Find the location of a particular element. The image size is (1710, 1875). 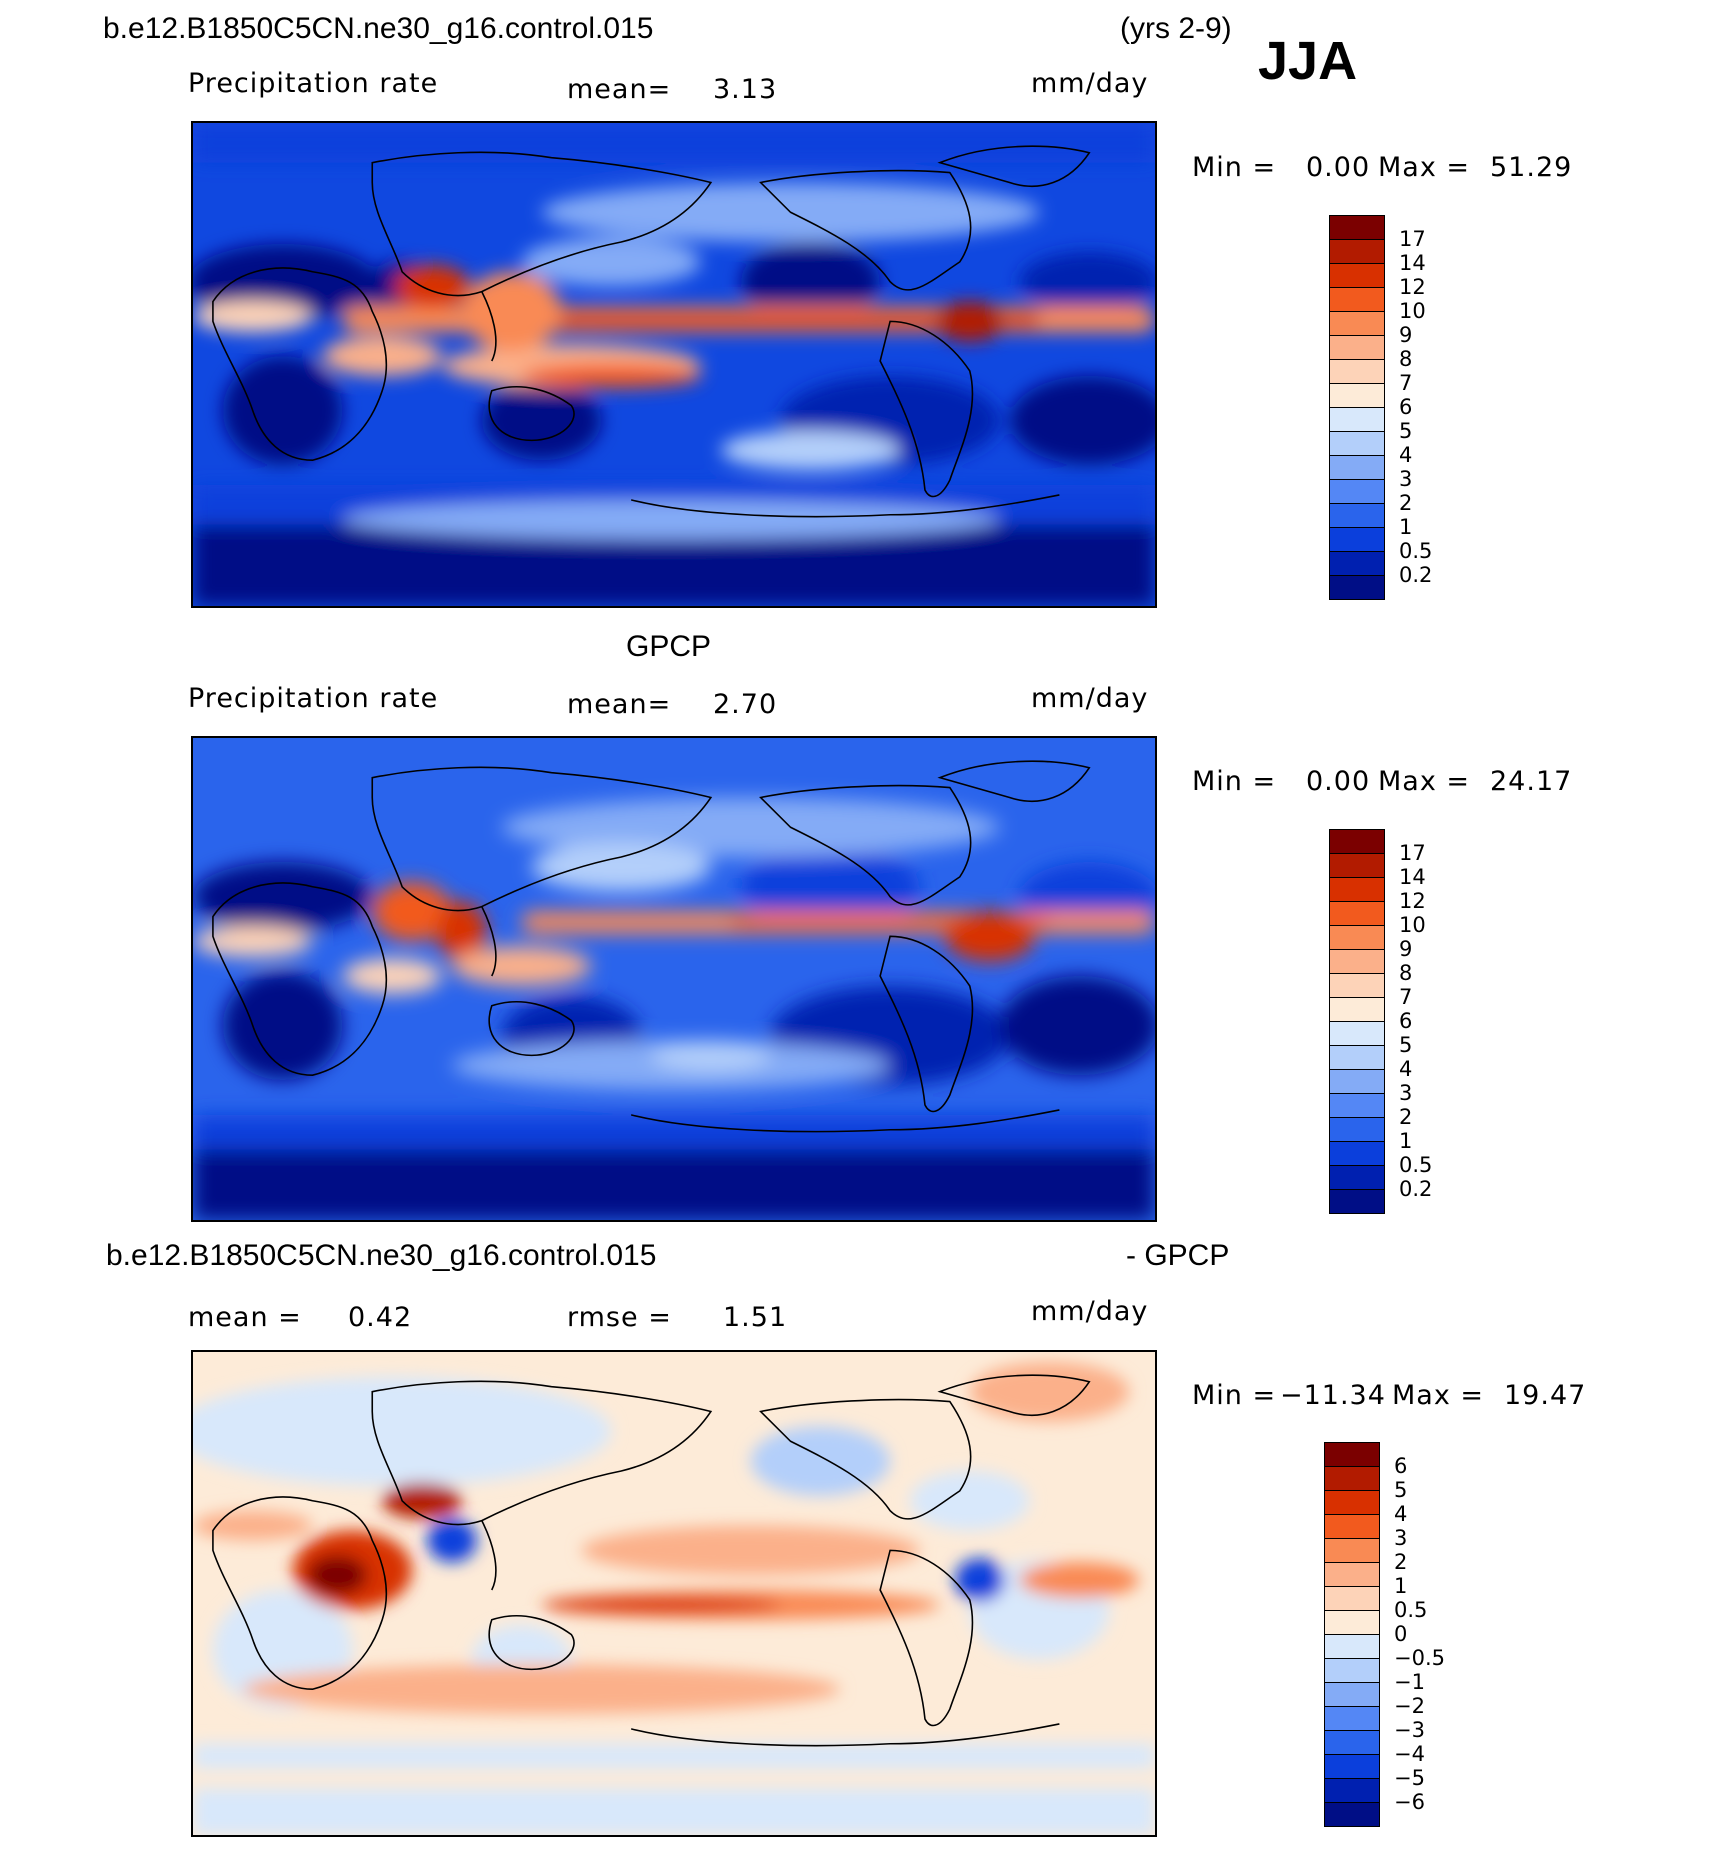

panel2-min-value: 0.00 is located at coordinates (1338, 781).